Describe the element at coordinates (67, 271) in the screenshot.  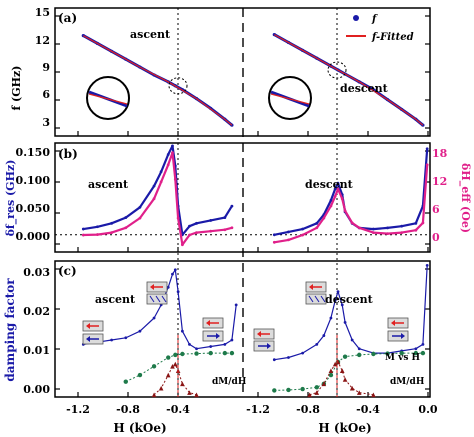
I see `panel-c-label: (c)` at that location.